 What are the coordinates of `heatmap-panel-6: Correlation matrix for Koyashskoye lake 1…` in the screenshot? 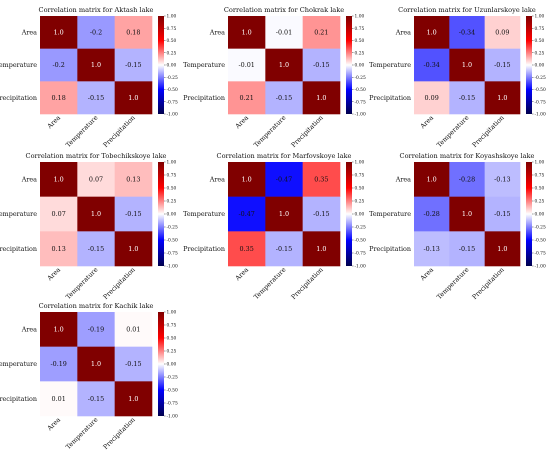 It's located at (457, 226).